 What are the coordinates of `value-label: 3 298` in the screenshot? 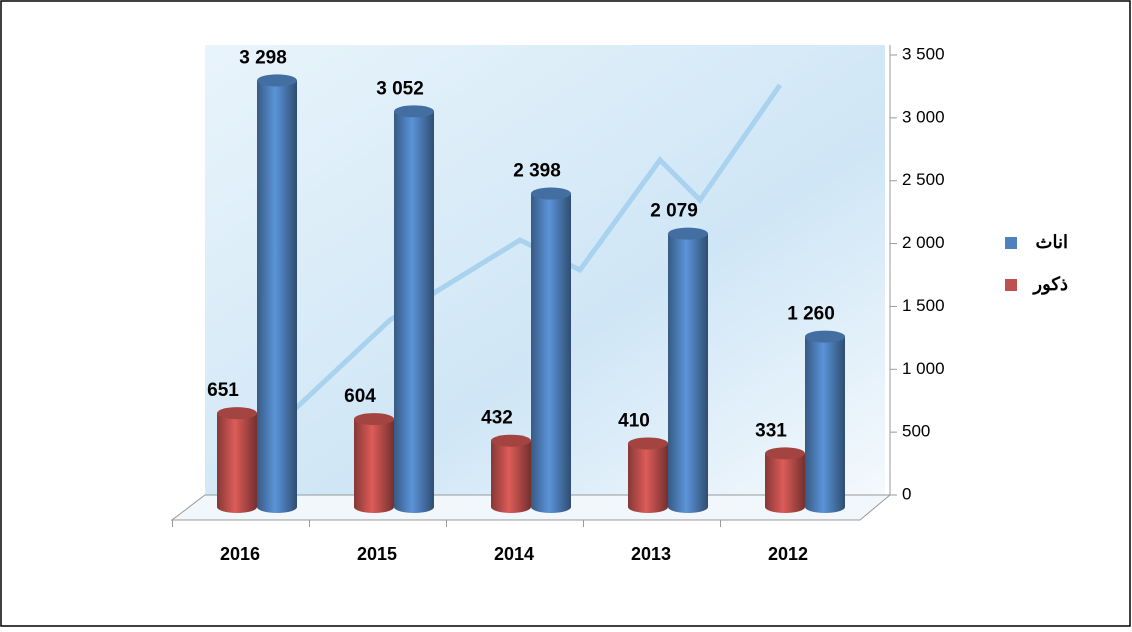 It's located at (263, 57).